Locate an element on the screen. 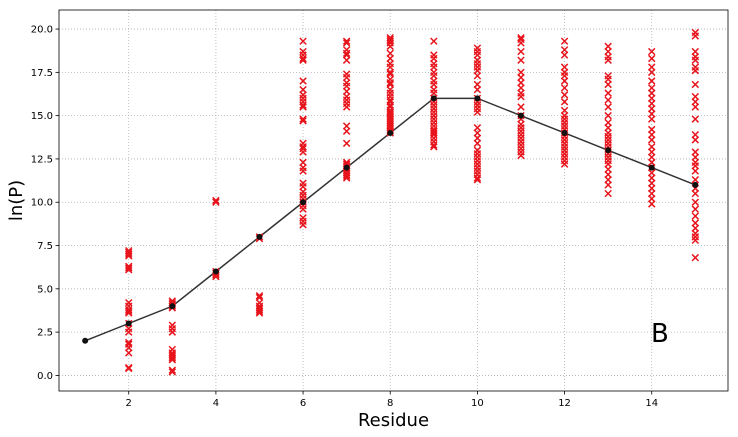  x-axis-title: Residue is located at coordinates (393, 420).